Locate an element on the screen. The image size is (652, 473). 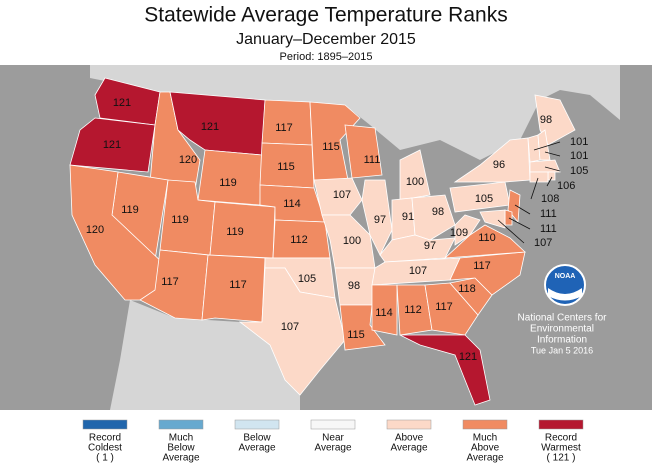
credit-line: Environmental is located at coordinates (562, 329).